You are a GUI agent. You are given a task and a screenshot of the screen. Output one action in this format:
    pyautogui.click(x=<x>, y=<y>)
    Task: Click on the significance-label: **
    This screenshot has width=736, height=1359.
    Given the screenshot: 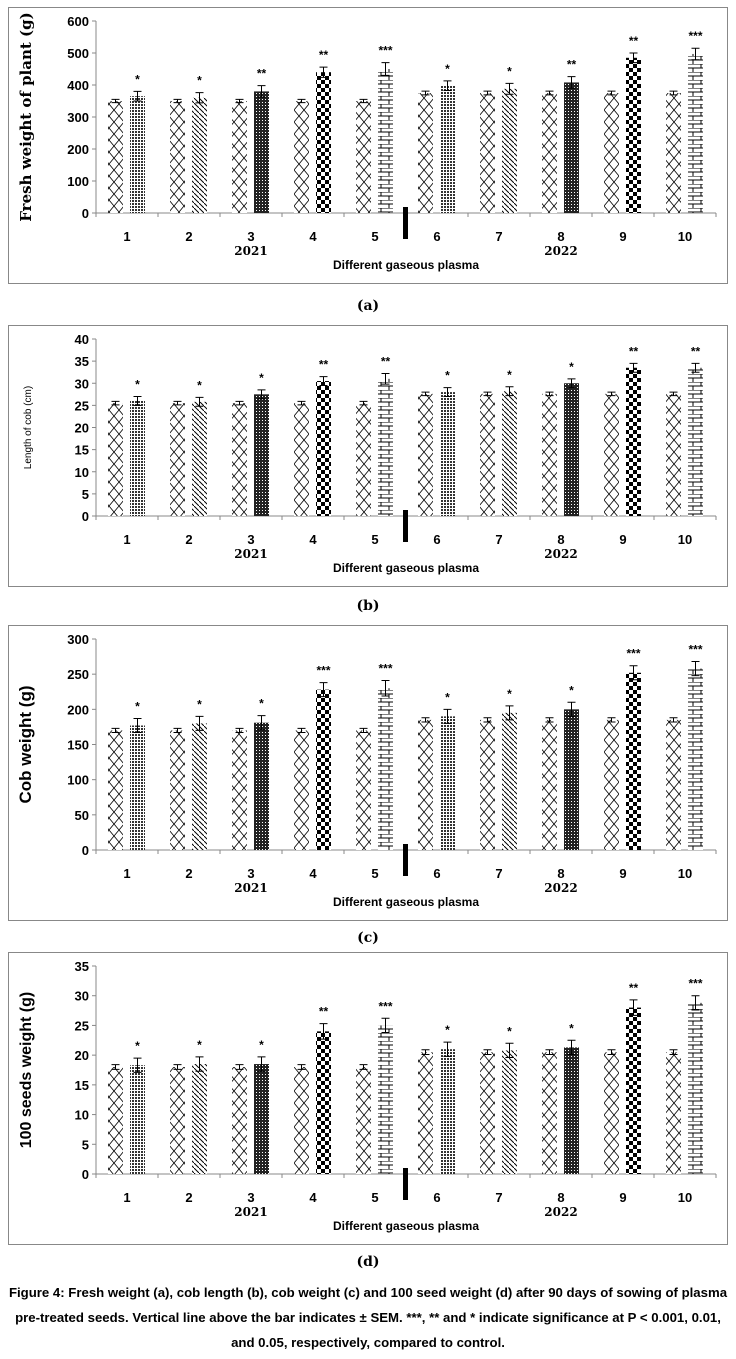 What is the action you would take?
    pyautogui.click(x=696, y=351)
    